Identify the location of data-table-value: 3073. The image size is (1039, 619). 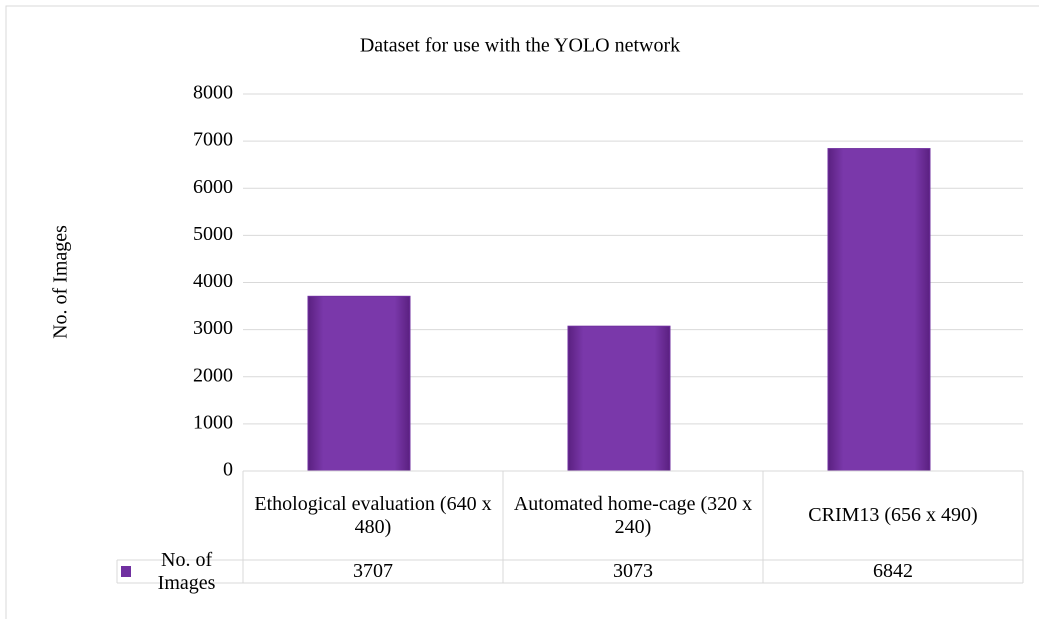
(633, 571).